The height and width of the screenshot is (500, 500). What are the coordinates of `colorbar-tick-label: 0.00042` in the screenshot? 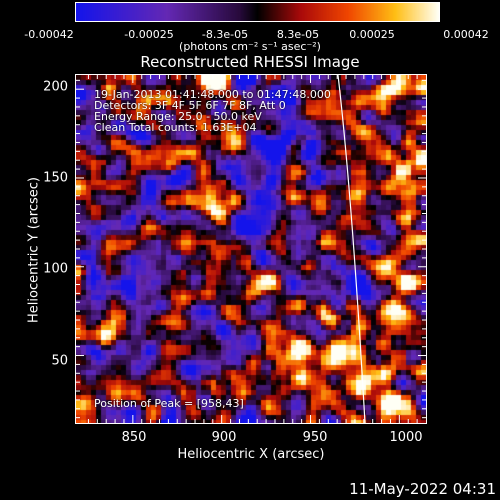 It's located at (466, 34).